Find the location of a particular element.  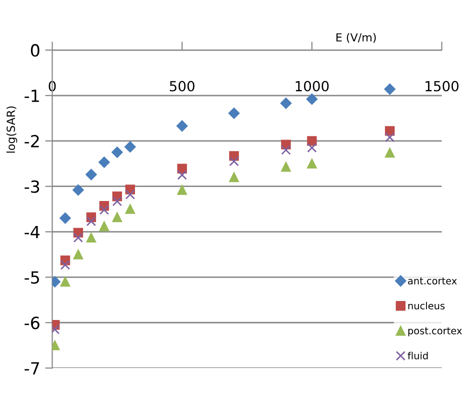

y-tick-label: -6 is located at coordinates (32, 323).